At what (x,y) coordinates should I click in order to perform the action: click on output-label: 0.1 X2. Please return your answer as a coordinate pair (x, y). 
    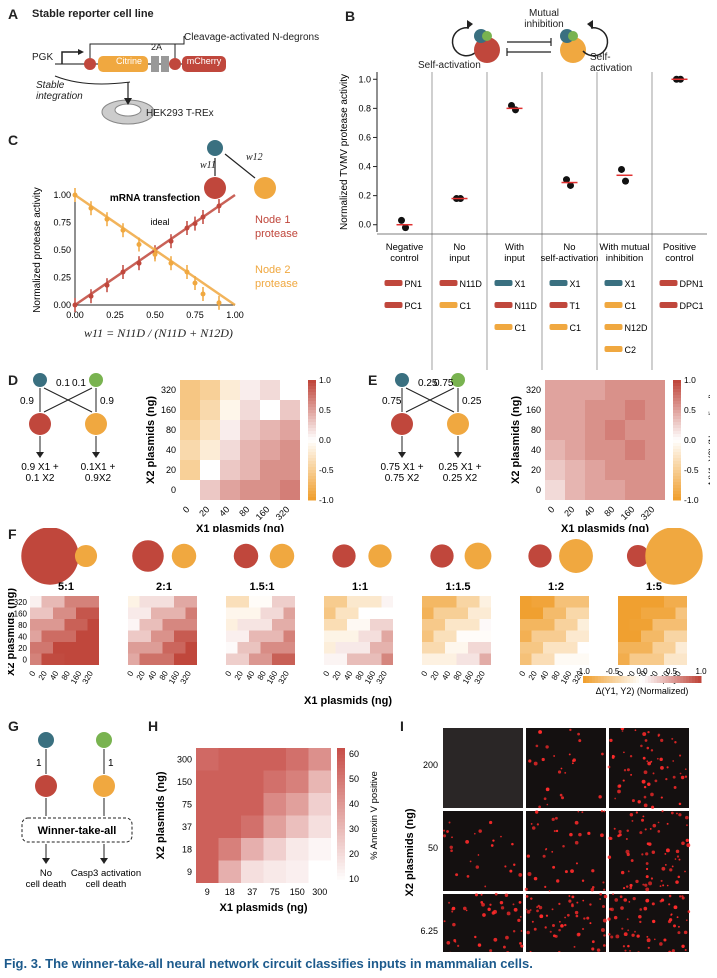
    Looking at the image, I should click on (40, 478).